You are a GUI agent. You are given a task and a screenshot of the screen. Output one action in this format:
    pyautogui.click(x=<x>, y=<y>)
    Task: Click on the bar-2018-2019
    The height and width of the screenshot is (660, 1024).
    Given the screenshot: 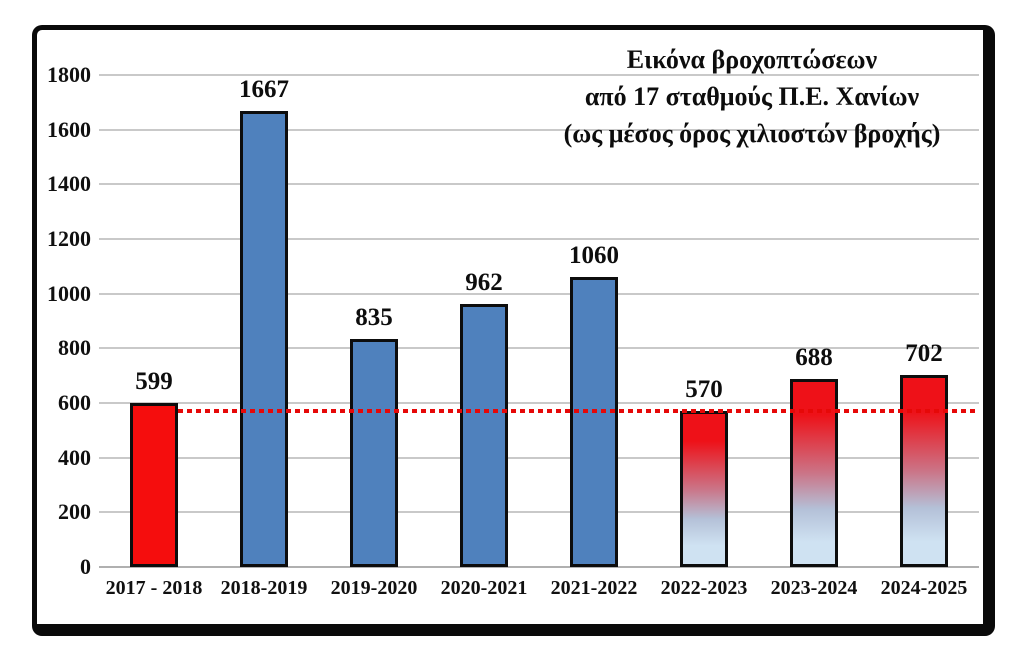 What is the action you would take?
    pyautogui.click(x=264, y=339)
    